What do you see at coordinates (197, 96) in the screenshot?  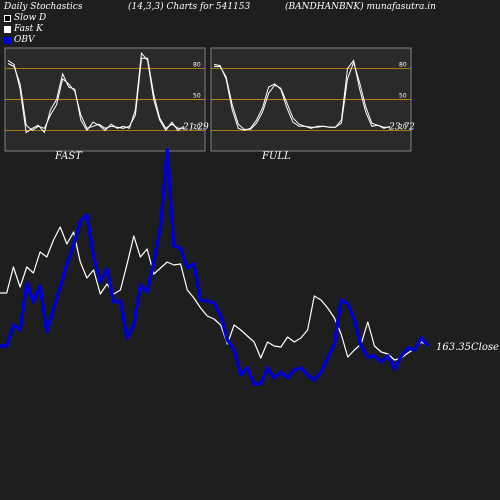 I see `fast-tick-label-50: 50` at bounding box center [197, 96].